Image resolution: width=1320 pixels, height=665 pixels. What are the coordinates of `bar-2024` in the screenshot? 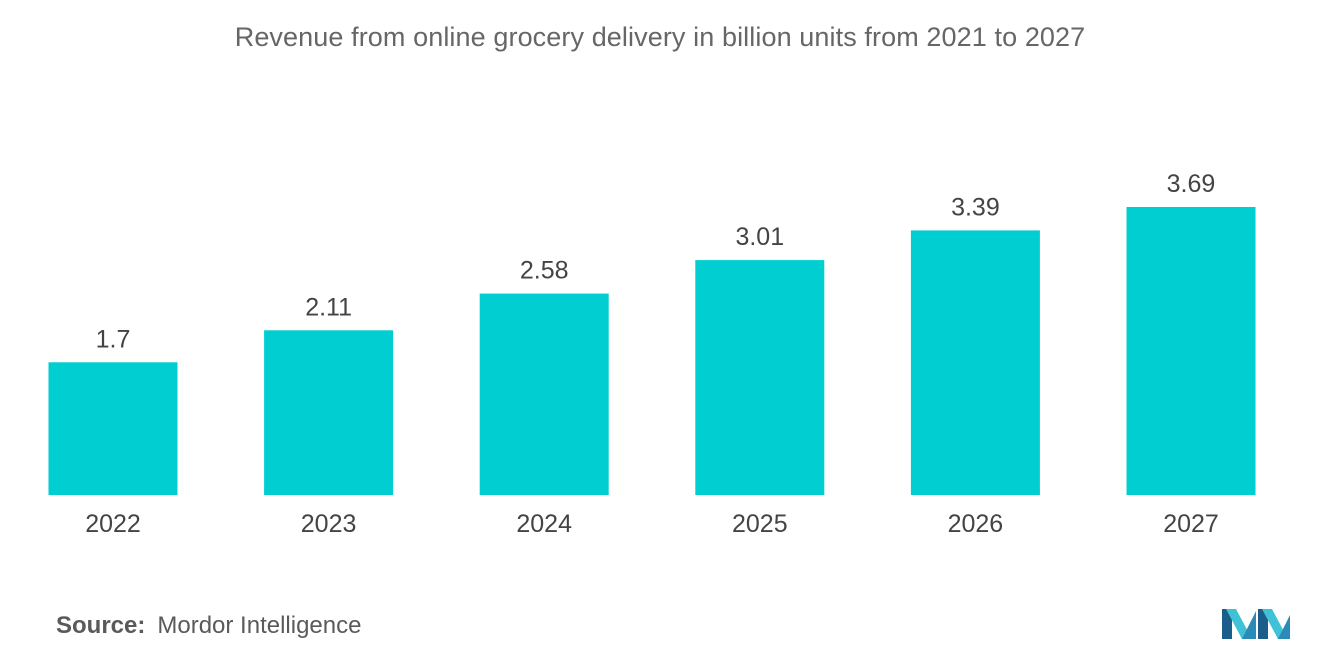 It's located at (544, 394).